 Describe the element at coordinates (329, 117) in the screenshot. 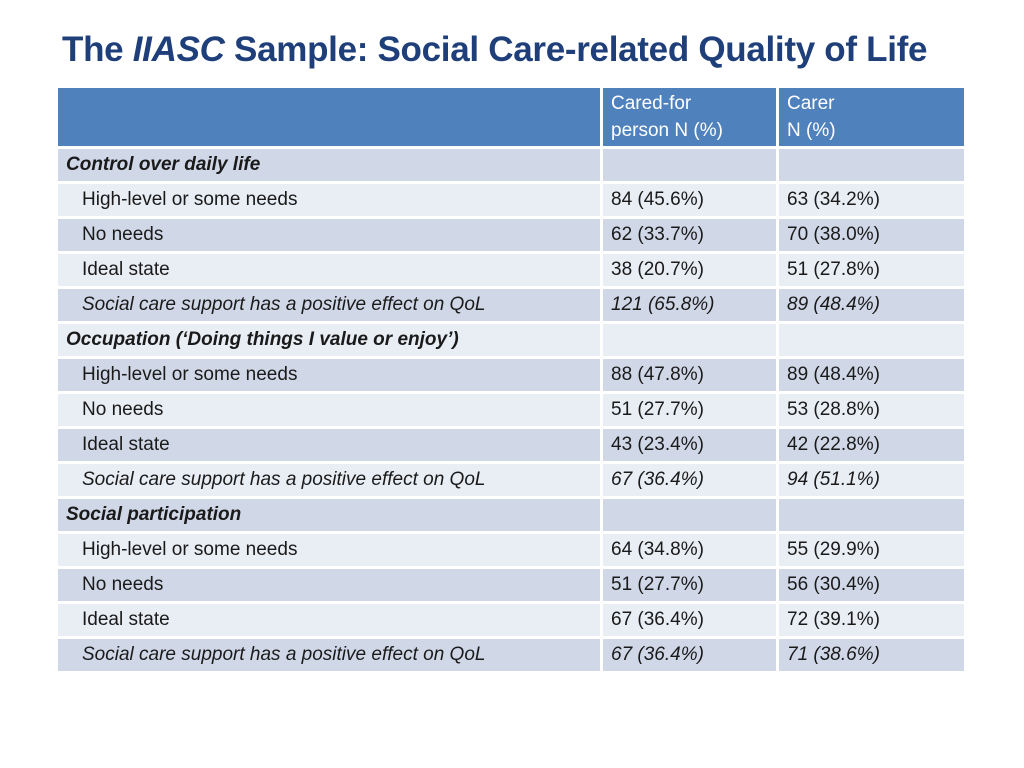

I see `header-empty` at that location.